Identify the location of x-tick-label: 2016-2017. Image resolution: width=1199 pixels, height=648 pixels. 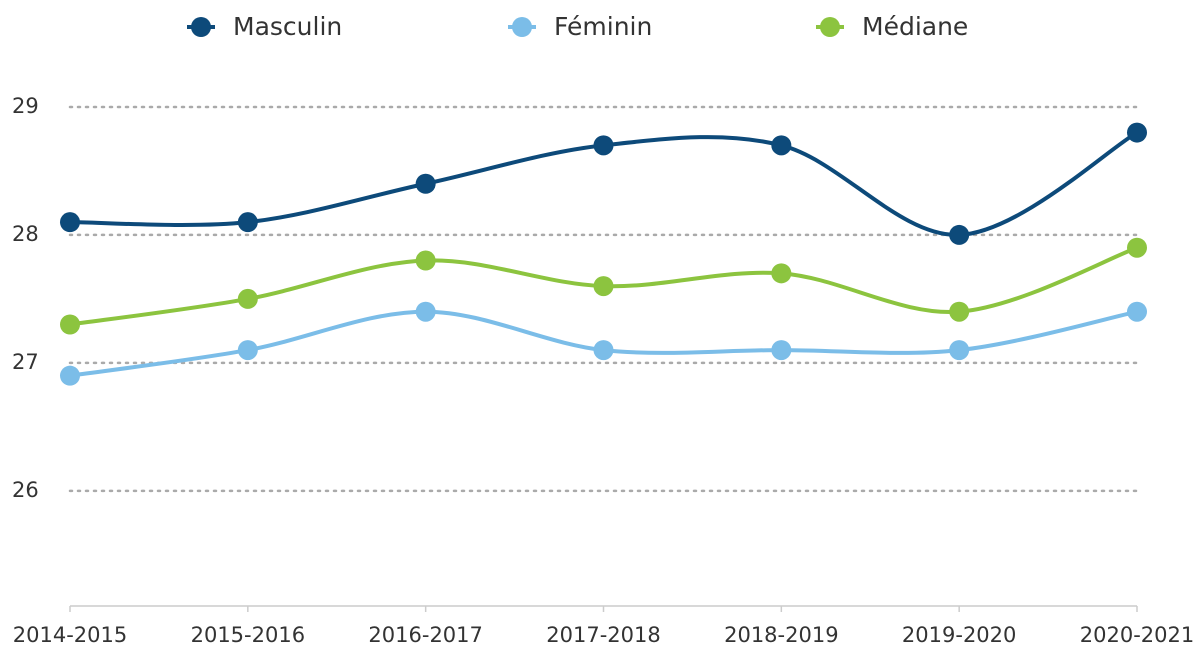
(425, 635).